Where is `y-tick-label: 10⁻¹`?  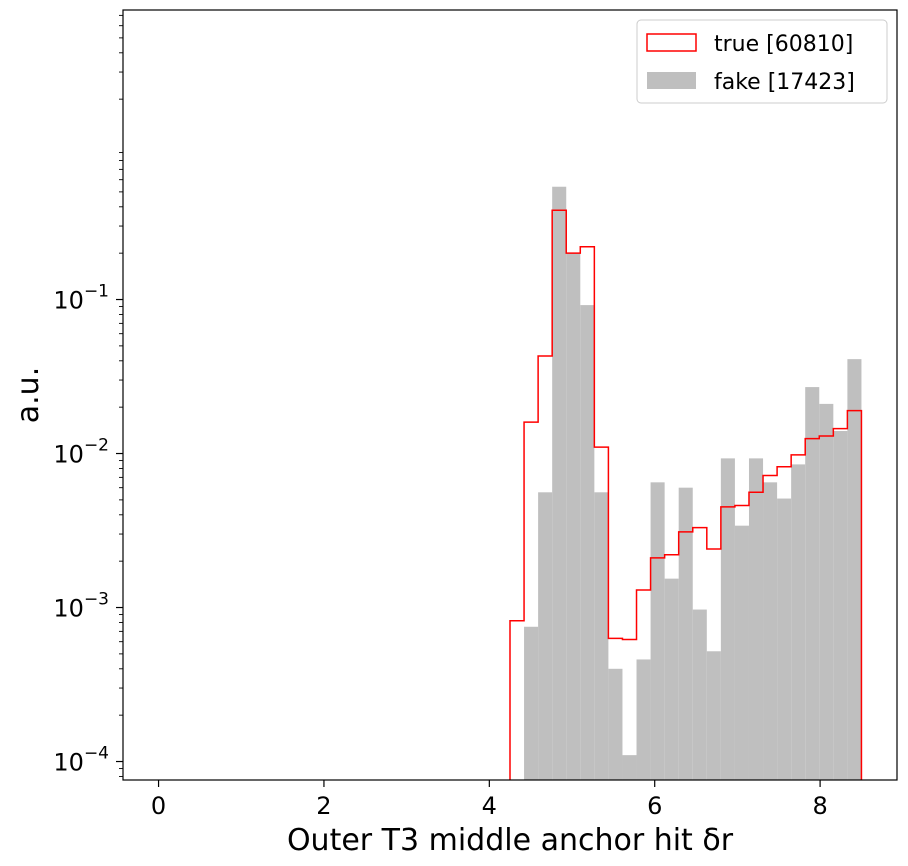
y-tick-label: 10⁻¹ is located at coordinates (81, 298).